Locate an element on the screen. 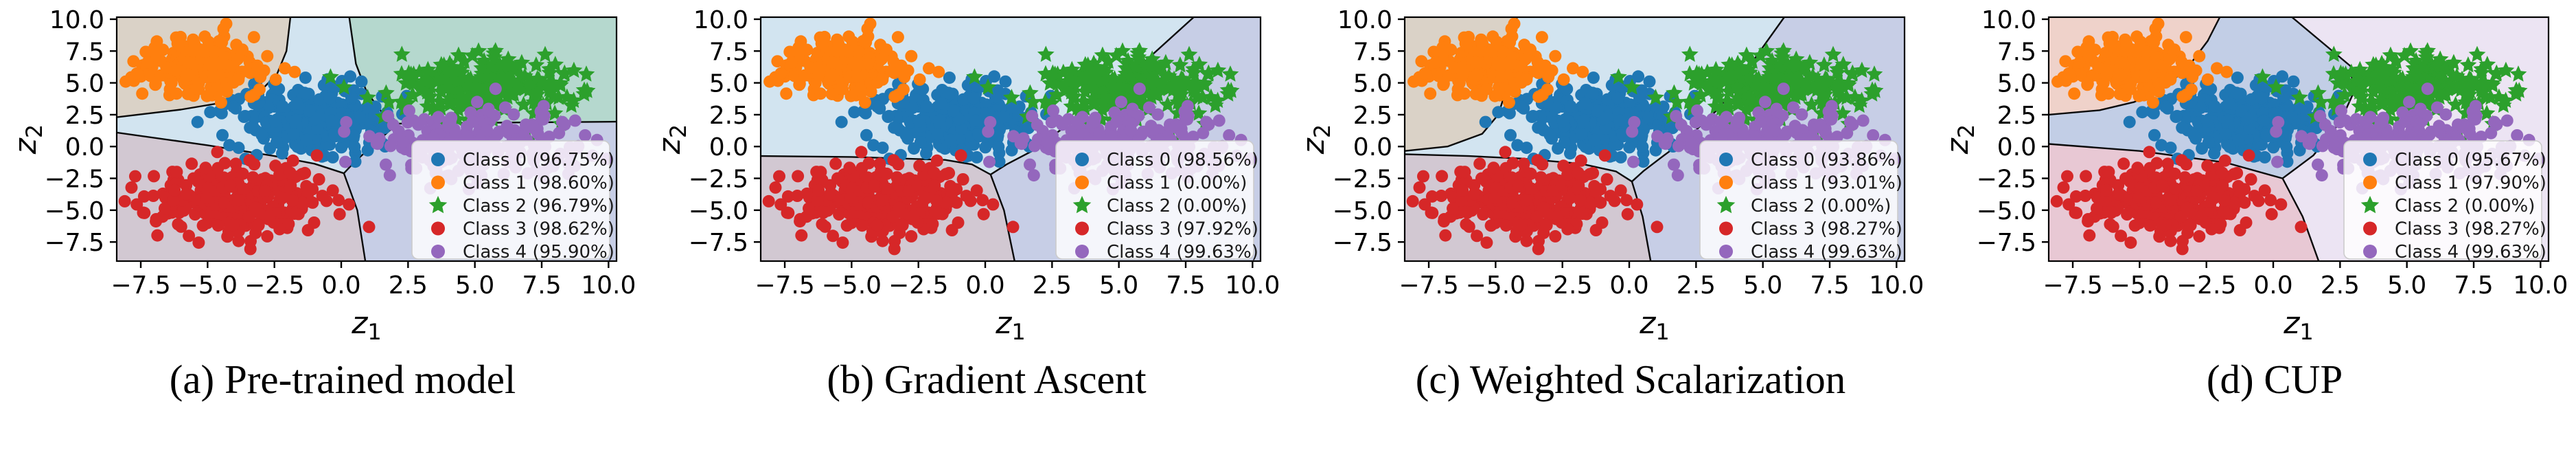 Image resolution: width=2576 pixels, height=470 pixels. y-tick-label: −5.0 is located at coordinates (1362, 211).